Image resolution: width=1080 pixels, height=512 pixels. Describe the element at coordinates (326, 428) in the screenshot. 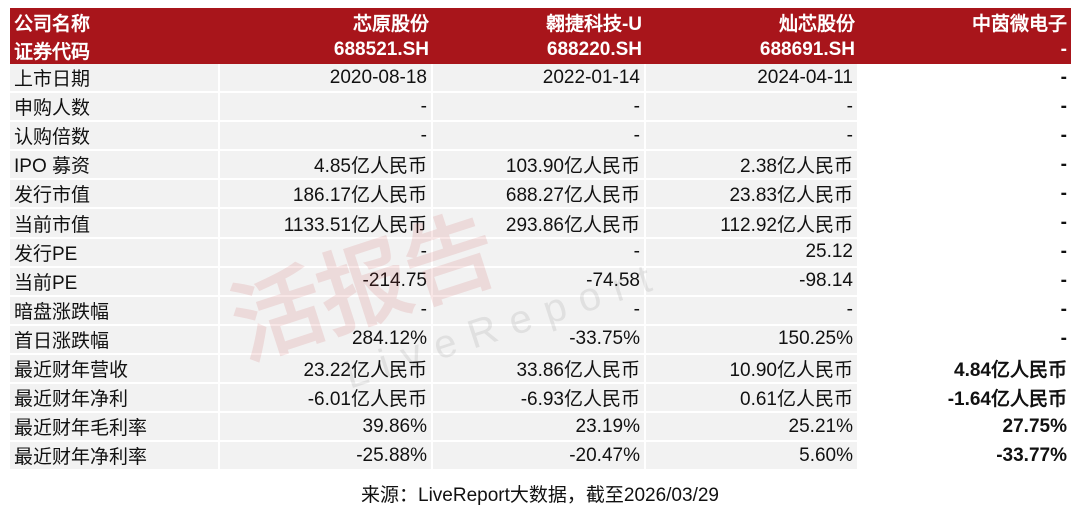

I see `cell: 39.86%` at that location.